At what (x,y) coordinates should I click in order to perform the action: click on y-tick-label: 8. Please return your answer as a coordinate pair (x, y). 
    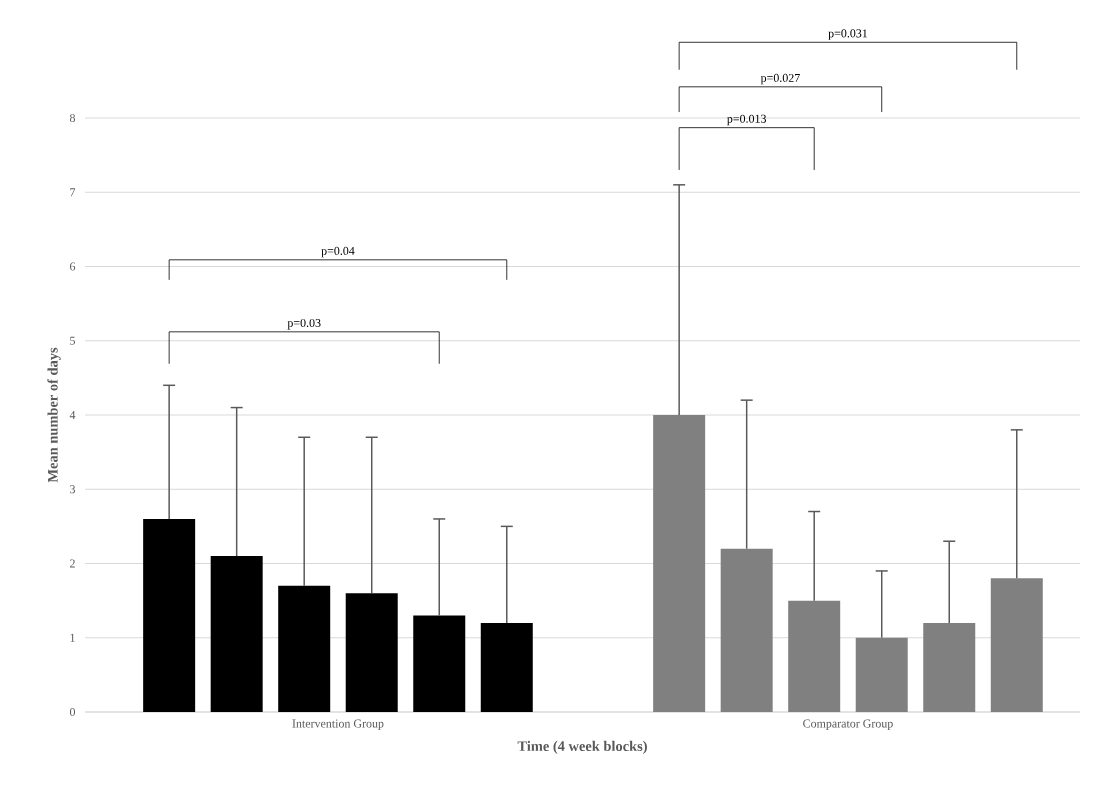
    Looking at the image, I should click on (72, 118).